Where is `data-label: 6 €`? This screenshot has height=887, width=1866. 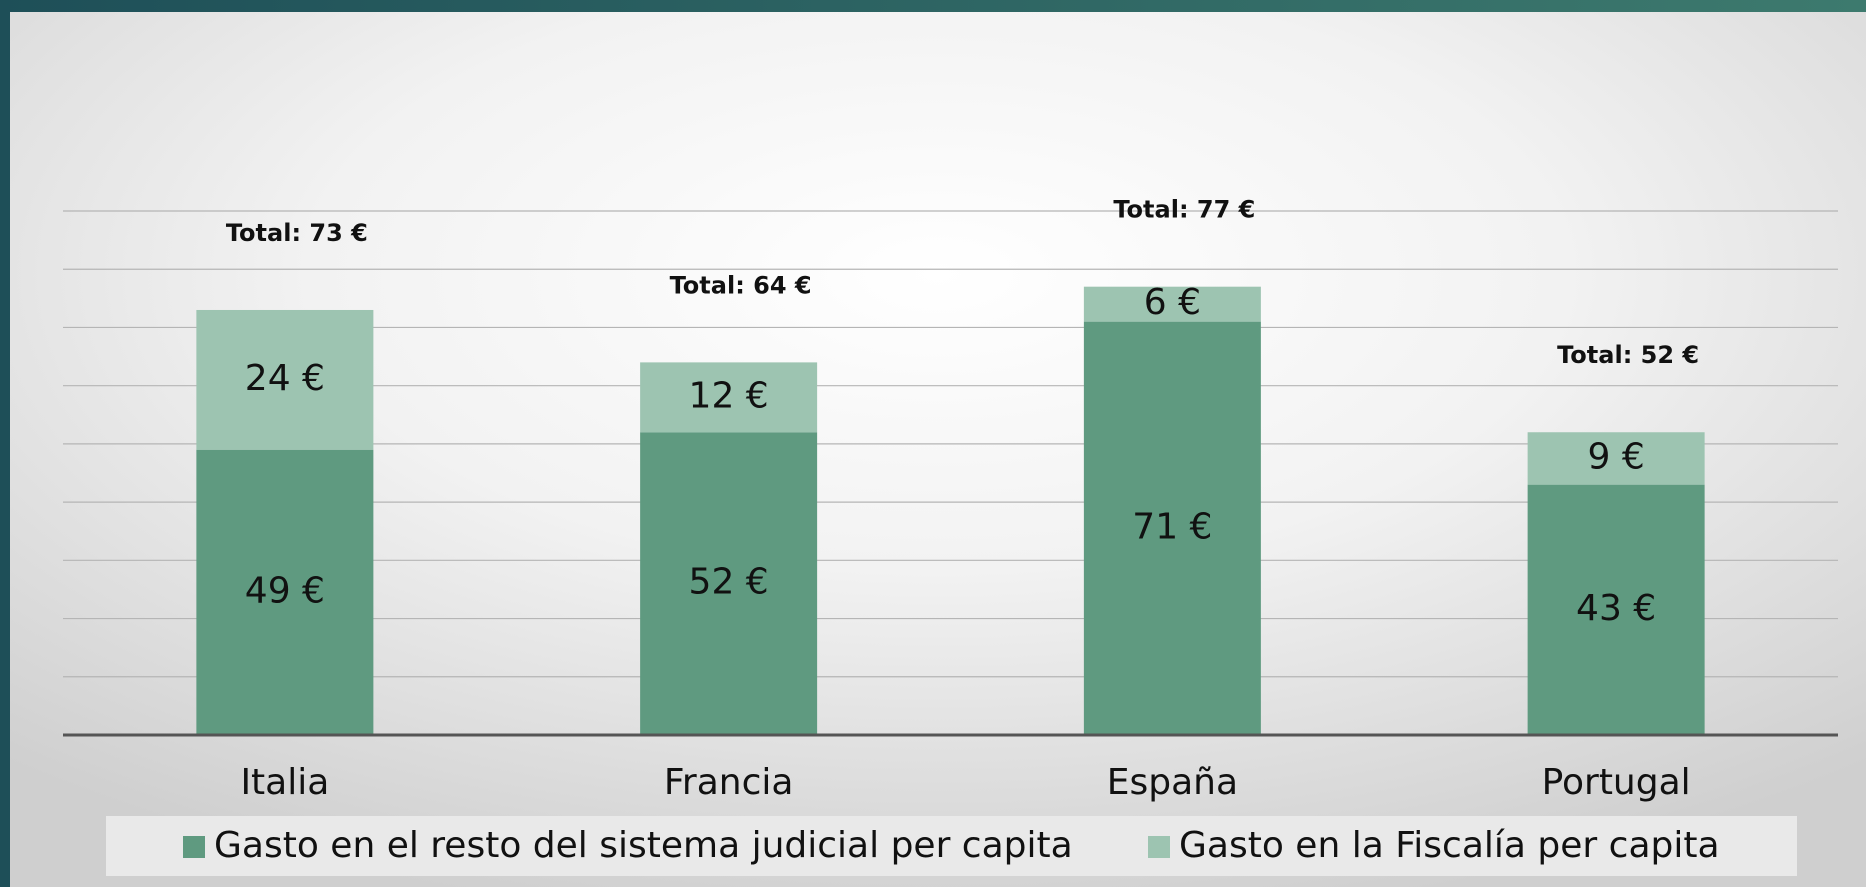 data-label: 6 € is located at coordinates (1172, 302).